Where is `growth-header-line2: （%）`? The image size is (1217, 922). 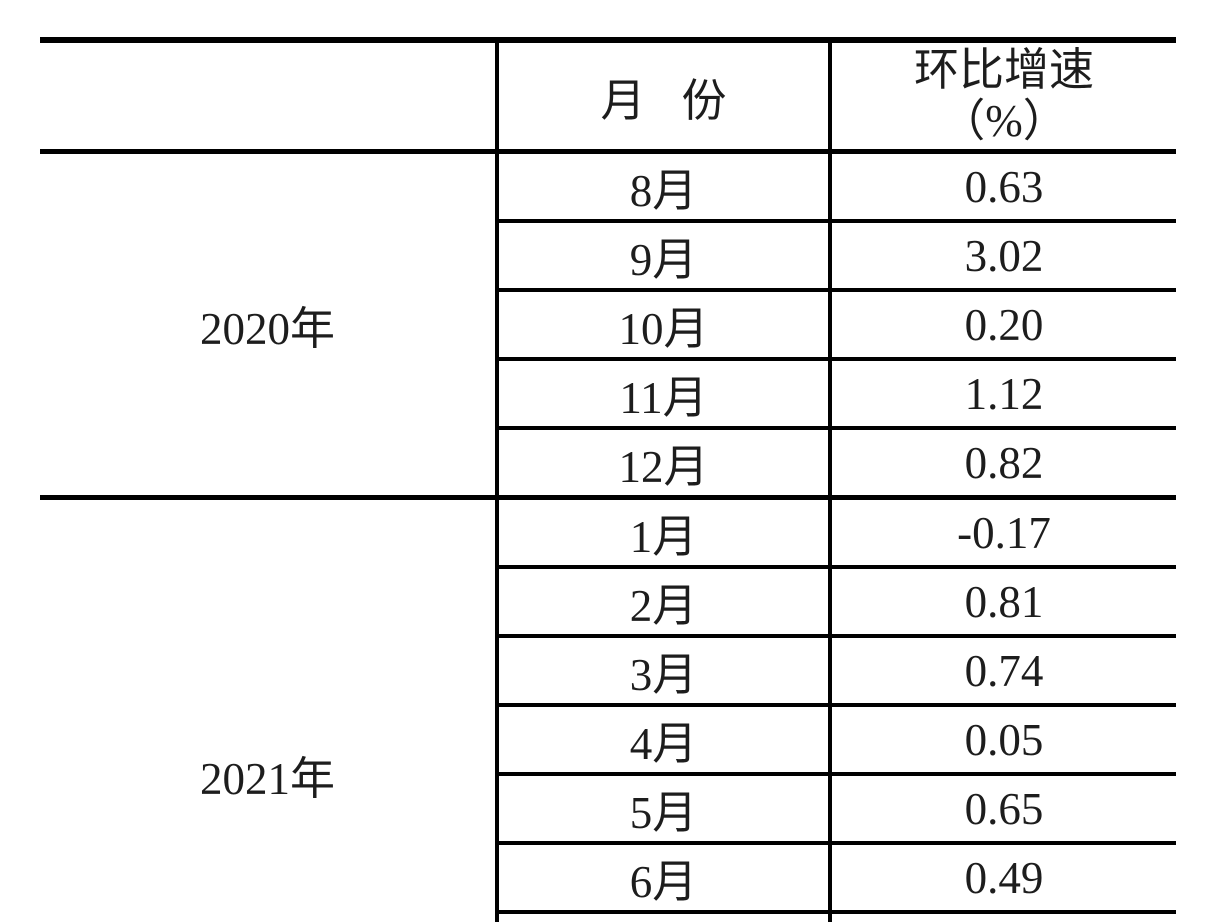 growth-header-line2: （%） is located at coordinates (1004, 121).